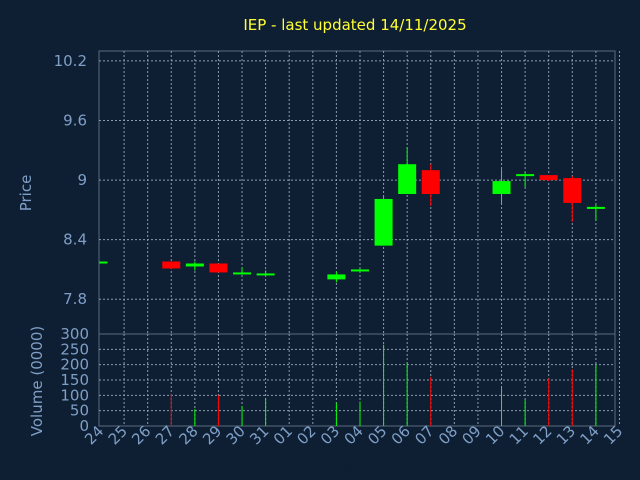 Image resolution: width=640 pixels, height=480 pixels. I want to click on price-tick-label: 7.8, so click(75, 299).